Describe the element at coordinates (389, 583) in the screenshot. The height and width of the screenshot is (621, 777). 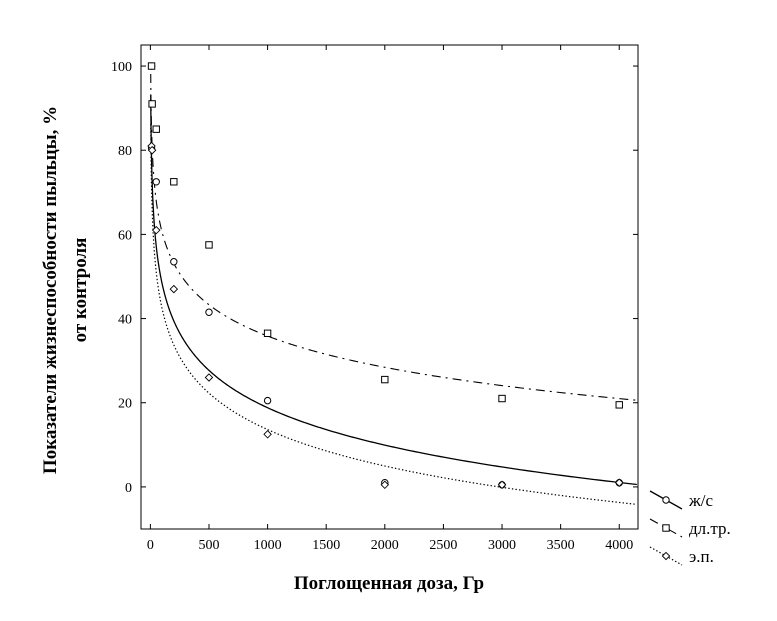
I see `x-axis-title: Поглощенная доза, Гр` at that location.